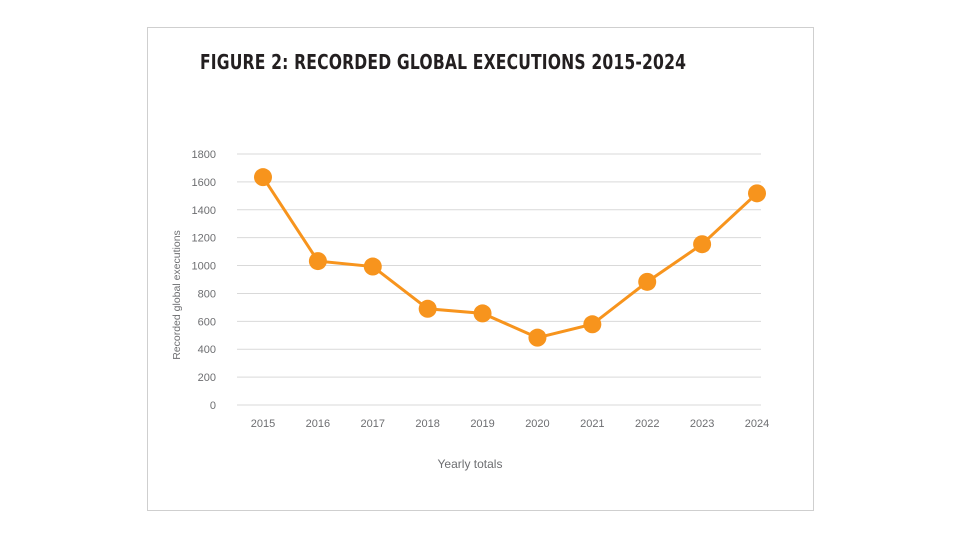 The height and width of the screenshot is (540, 960). I want to click on data-point-2023, so click(702, 244).